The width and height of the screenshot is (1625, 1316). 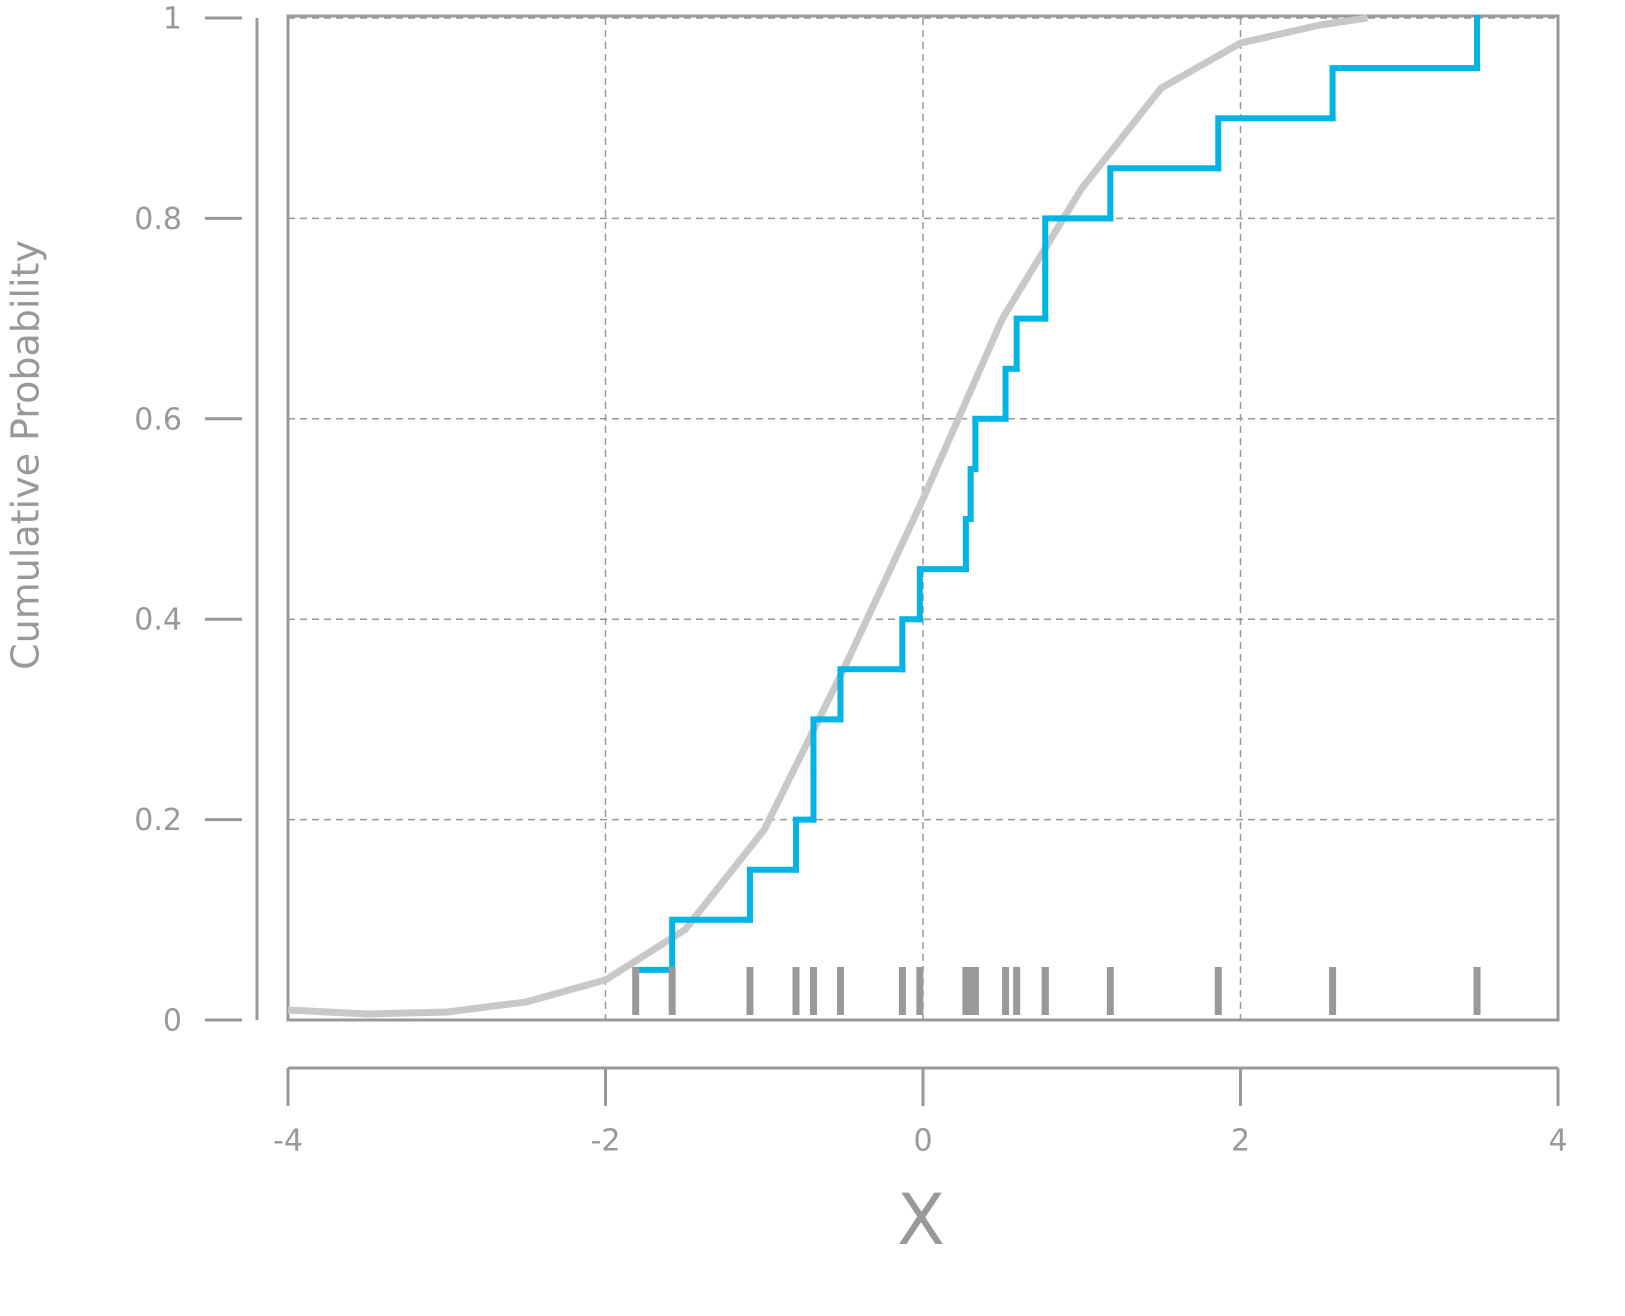 I want to click on x-tick-label: 4, so click(x=1557, y=1141).